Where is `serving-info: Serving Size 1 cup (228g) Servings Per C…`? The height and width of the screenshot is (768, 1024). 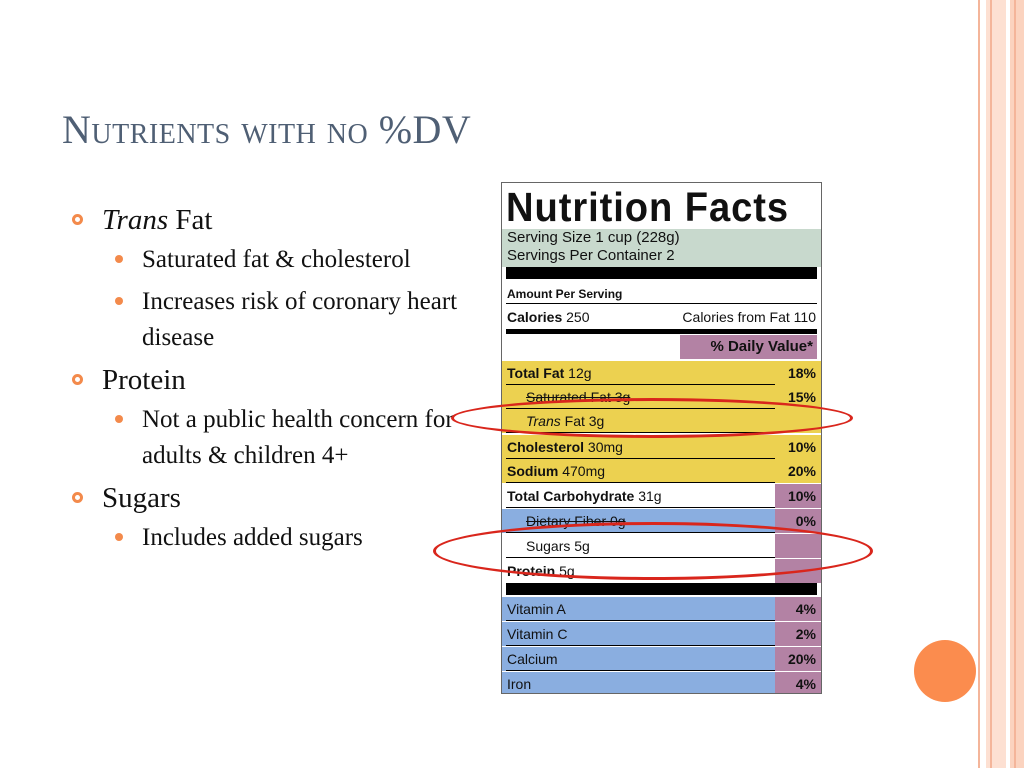 serving-info: Serving Size 1 cup (228g) Servings Per C… is located at coordinates (661, 248).